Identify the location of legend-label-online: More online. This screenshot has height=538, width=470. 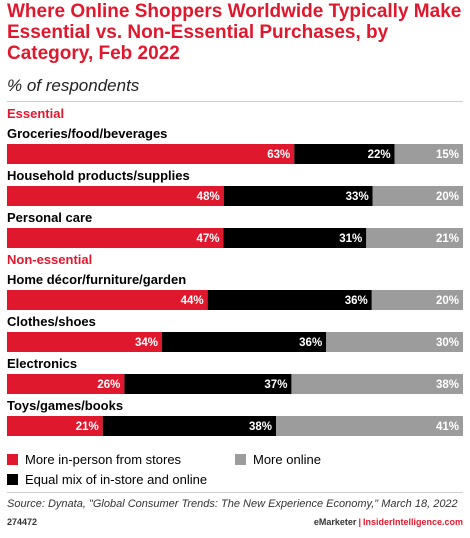
(287, 459).